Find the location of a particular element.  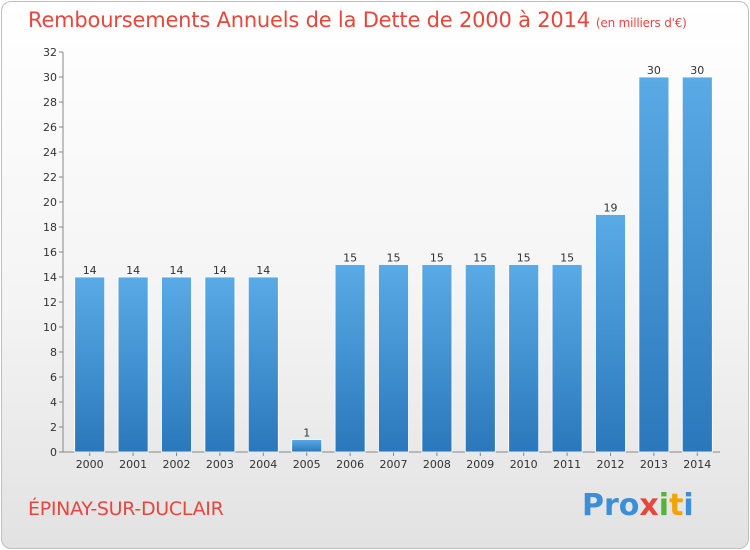

y-tick-label: 6 is located at coordinates (53, 377).